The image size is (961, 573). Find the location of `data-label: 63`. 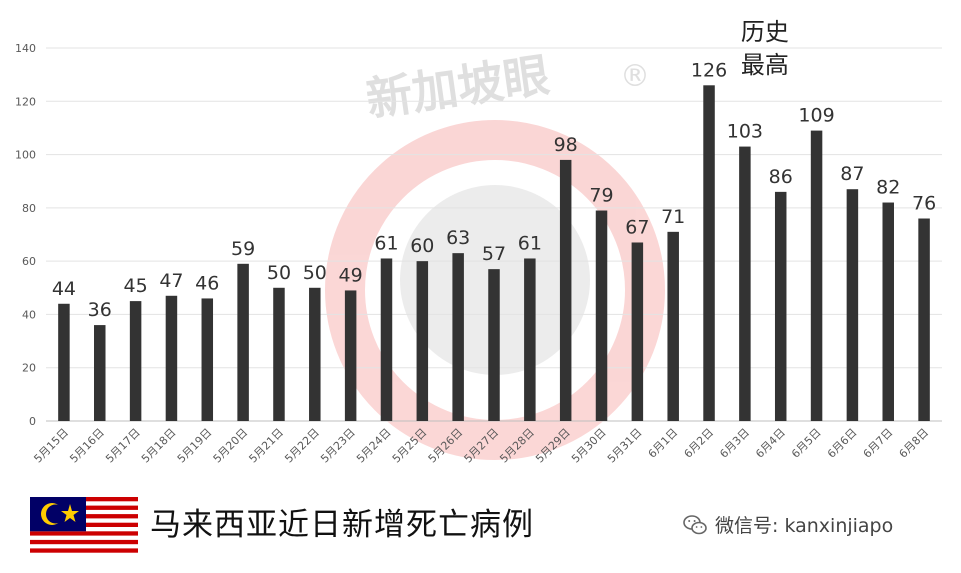

data-label: 63 is located at coordinates (458, 238).